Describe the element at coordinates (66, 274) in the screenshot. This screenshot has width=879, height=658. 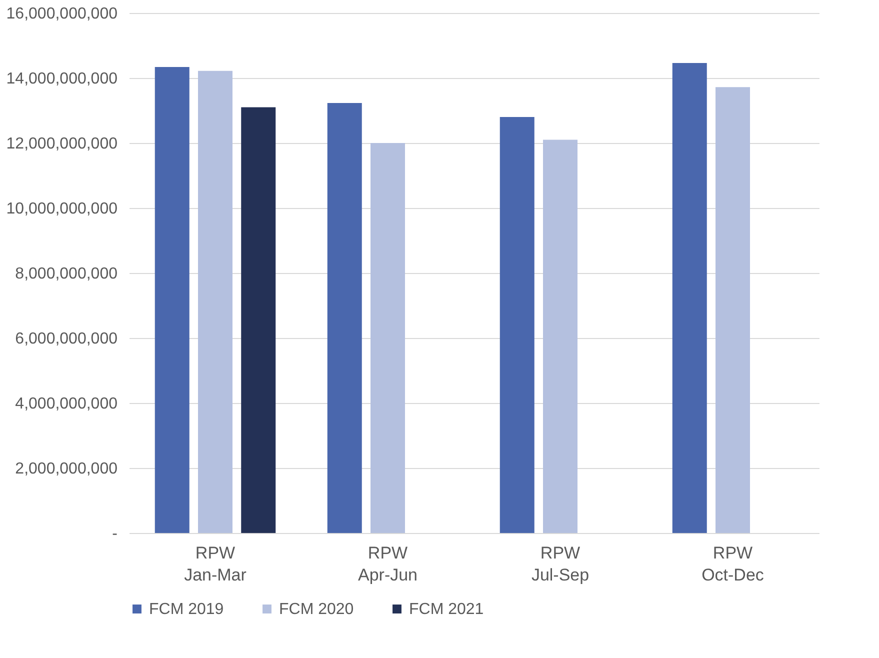
I see `y-tick-label: 8,000,000,000` at that location.